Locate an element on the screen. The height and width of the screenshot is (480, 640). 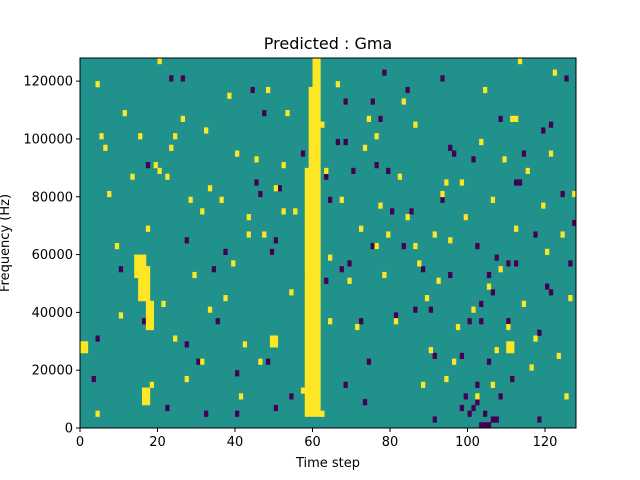
y-tick-label: 120000 is located at coordinates (48, 82).